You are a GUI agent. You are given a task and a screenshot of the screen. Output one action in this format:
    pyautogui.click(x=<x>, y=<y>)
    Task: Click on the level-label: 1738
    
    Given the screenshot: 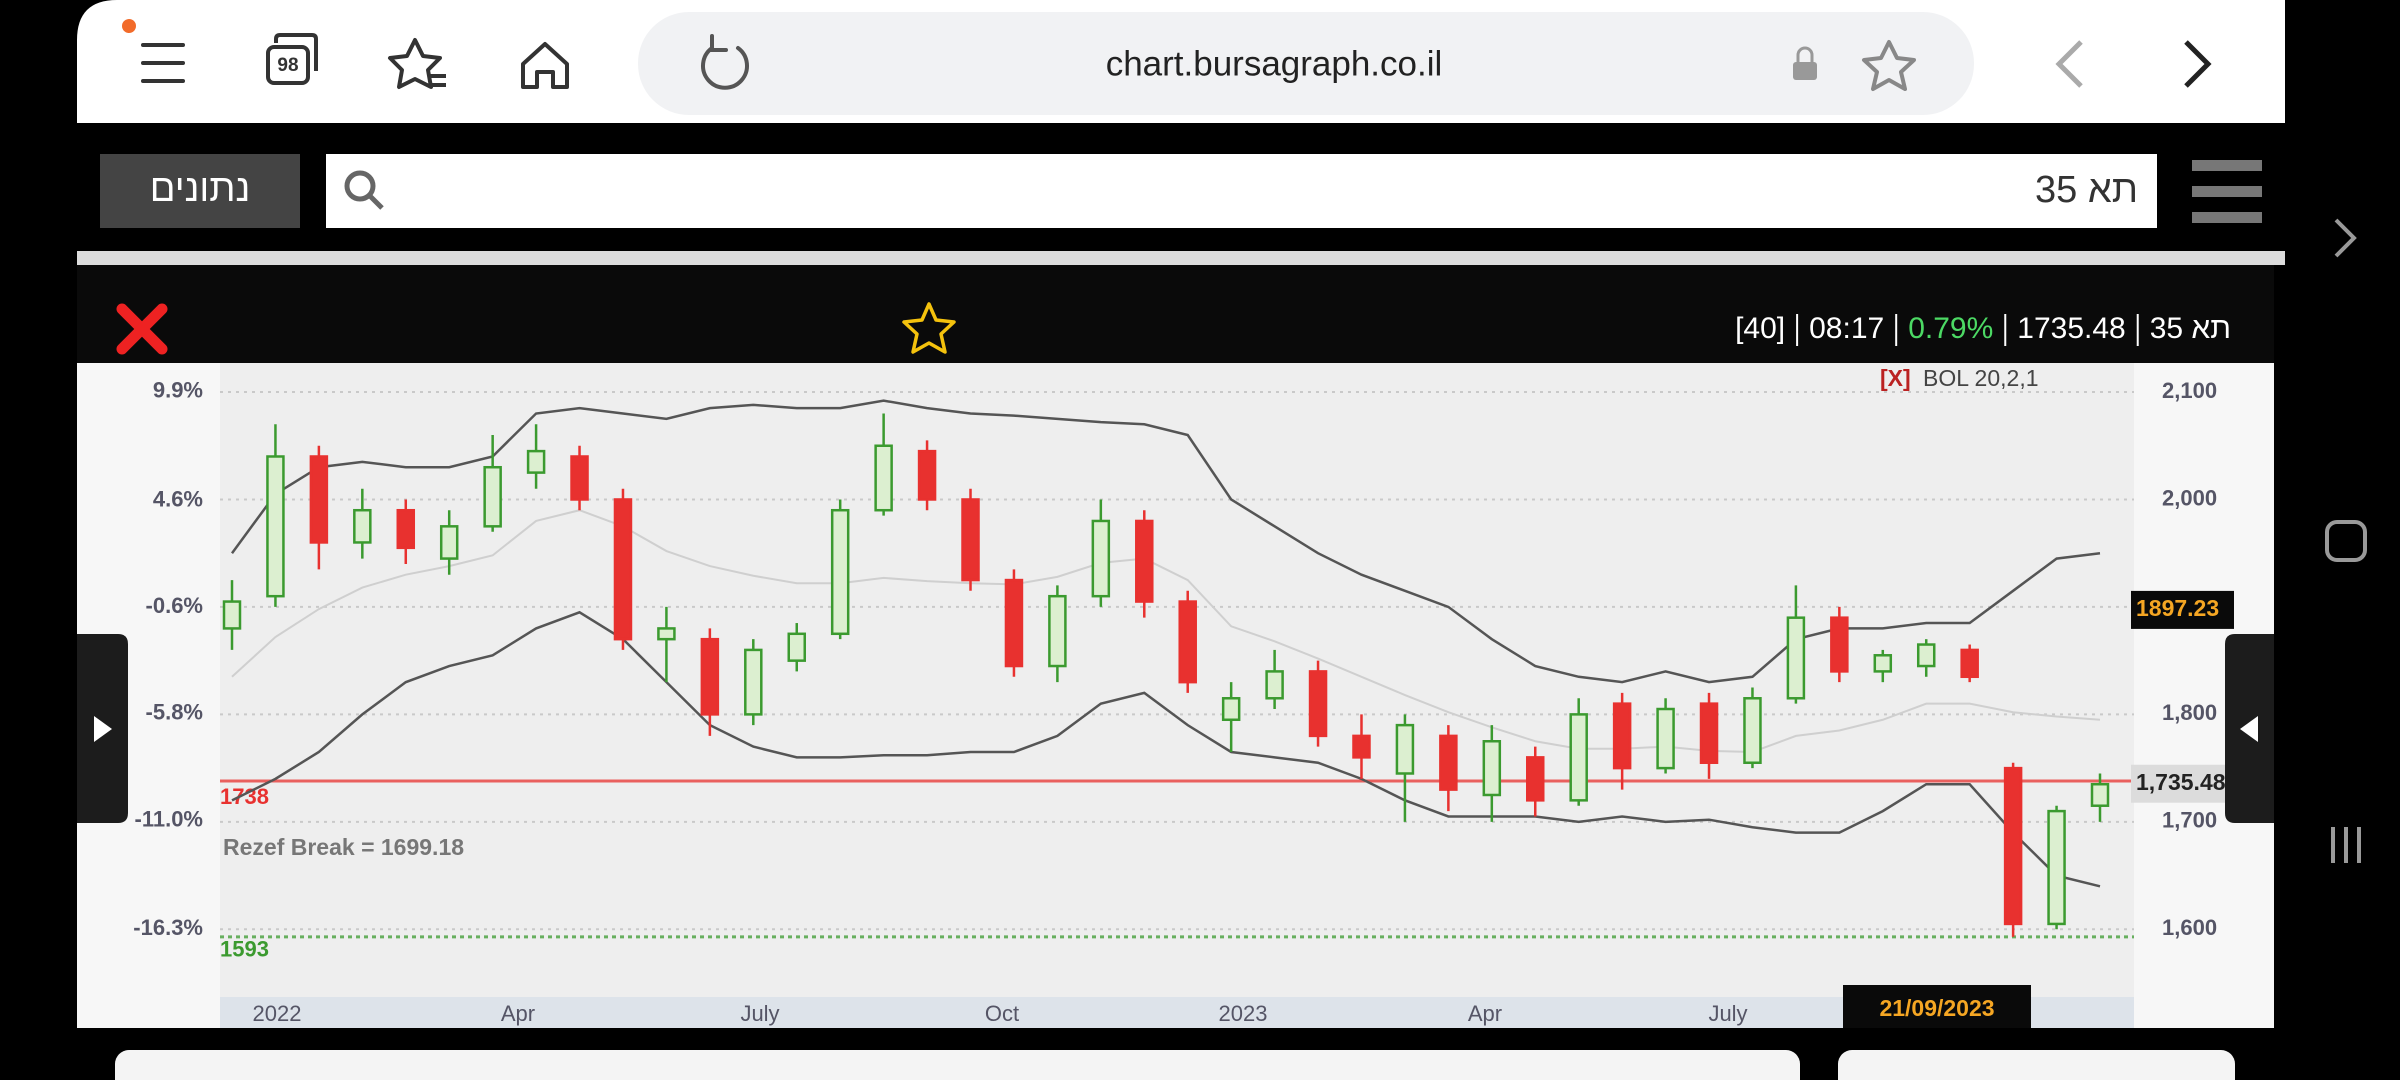 What is the action you would take?
    pyautogui.click(x=244, y=796)
    